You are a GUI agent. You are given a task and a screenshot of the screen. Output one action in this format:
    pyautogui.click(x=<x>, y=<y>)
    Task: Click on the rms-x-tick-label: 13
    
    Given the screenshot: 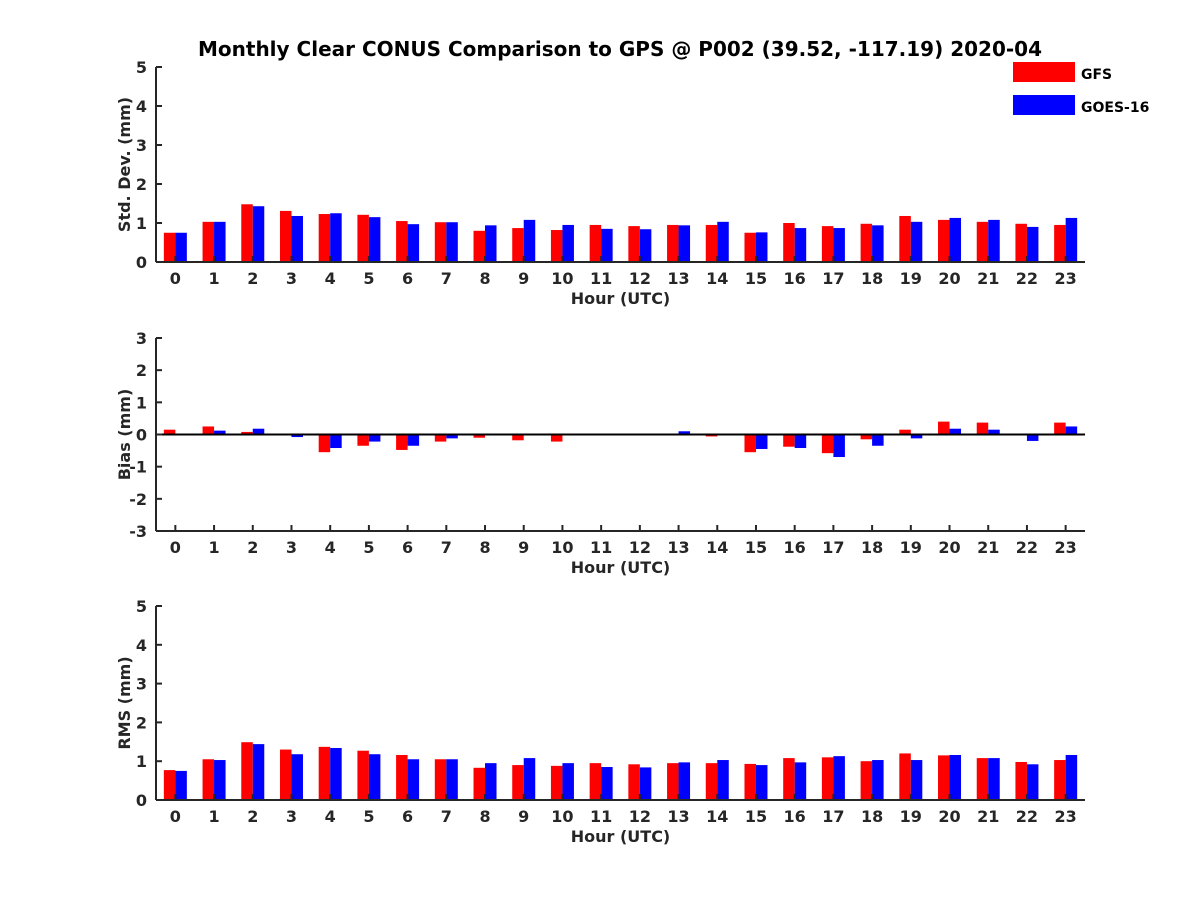 What is the action you would take?
    pyautogui.click(x=678, y=816)
    